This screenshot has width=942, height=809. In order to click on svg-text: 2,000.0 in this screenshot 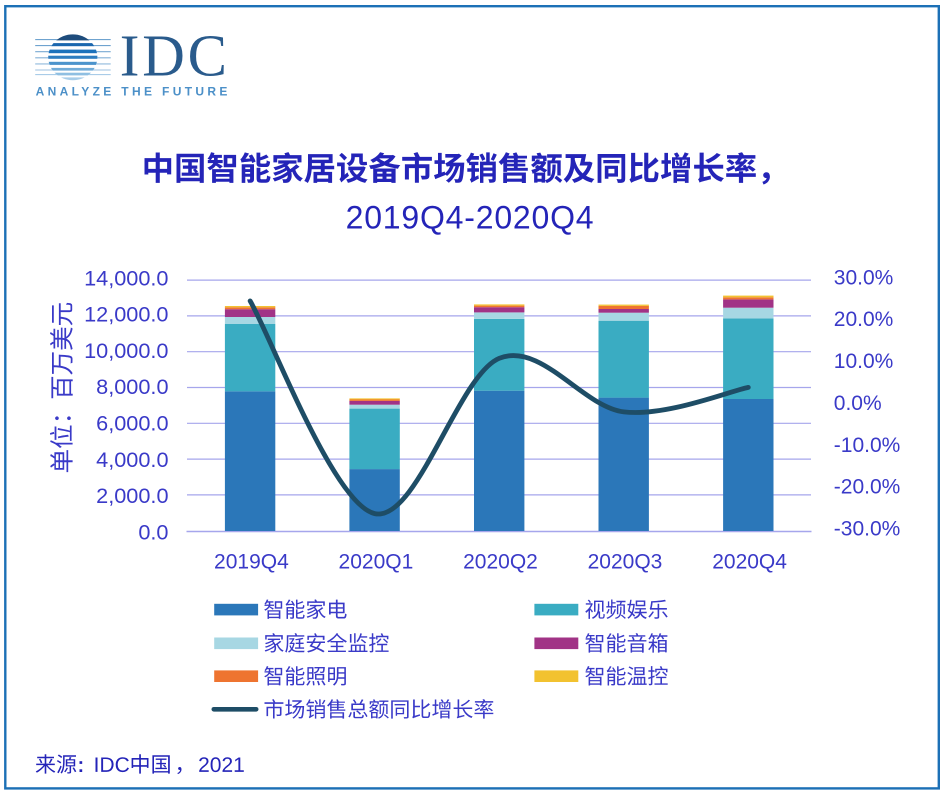, I will do `click(132, 495)`.